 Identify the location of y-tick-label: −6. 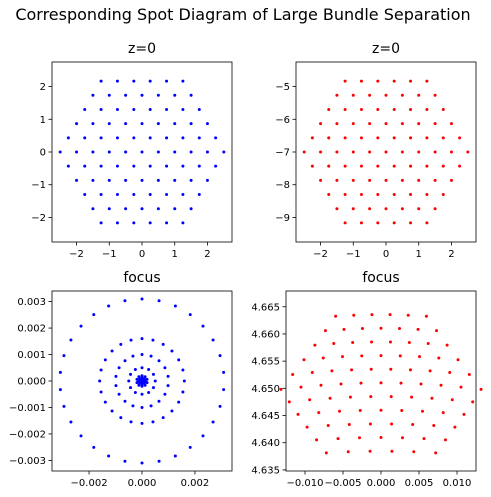
(282, 120).